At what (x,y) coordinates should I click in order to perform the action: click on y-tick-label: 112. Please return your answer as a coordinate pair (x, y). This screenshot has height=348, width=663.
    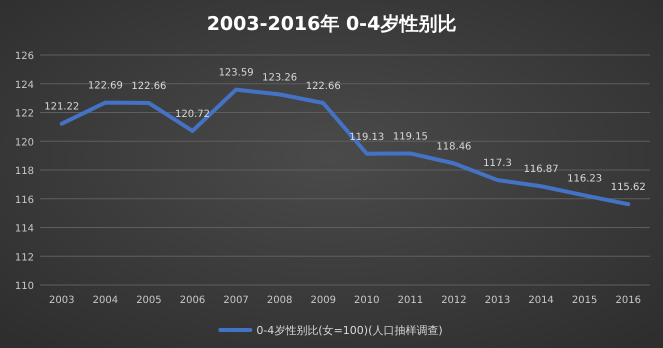
    Looking at the image, I should click on (24, 258).